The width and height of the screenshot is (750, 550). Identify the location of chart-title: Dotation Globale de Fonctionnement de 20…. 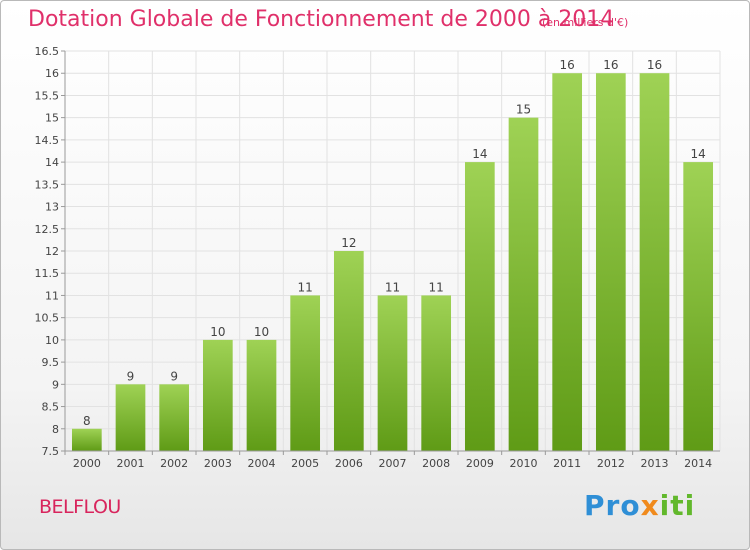
(321, 19).